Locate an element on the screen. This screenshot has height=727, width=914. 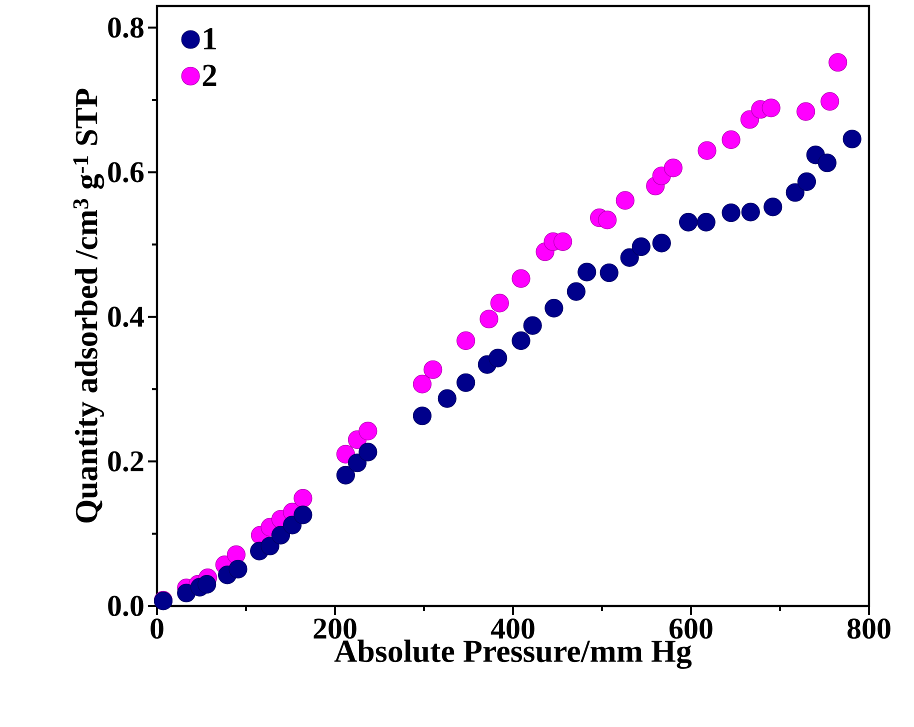
y-tick-label: 0.2 is located at coordinates (126, 461).